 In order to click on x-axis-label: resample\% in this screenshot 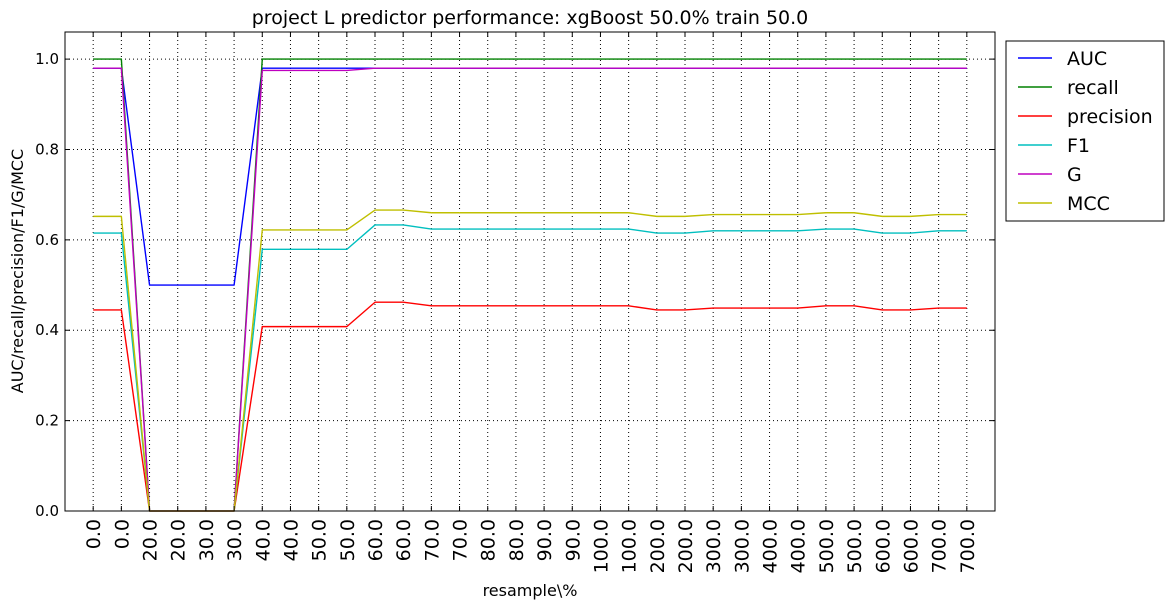, I will do `click(530, 590)`.